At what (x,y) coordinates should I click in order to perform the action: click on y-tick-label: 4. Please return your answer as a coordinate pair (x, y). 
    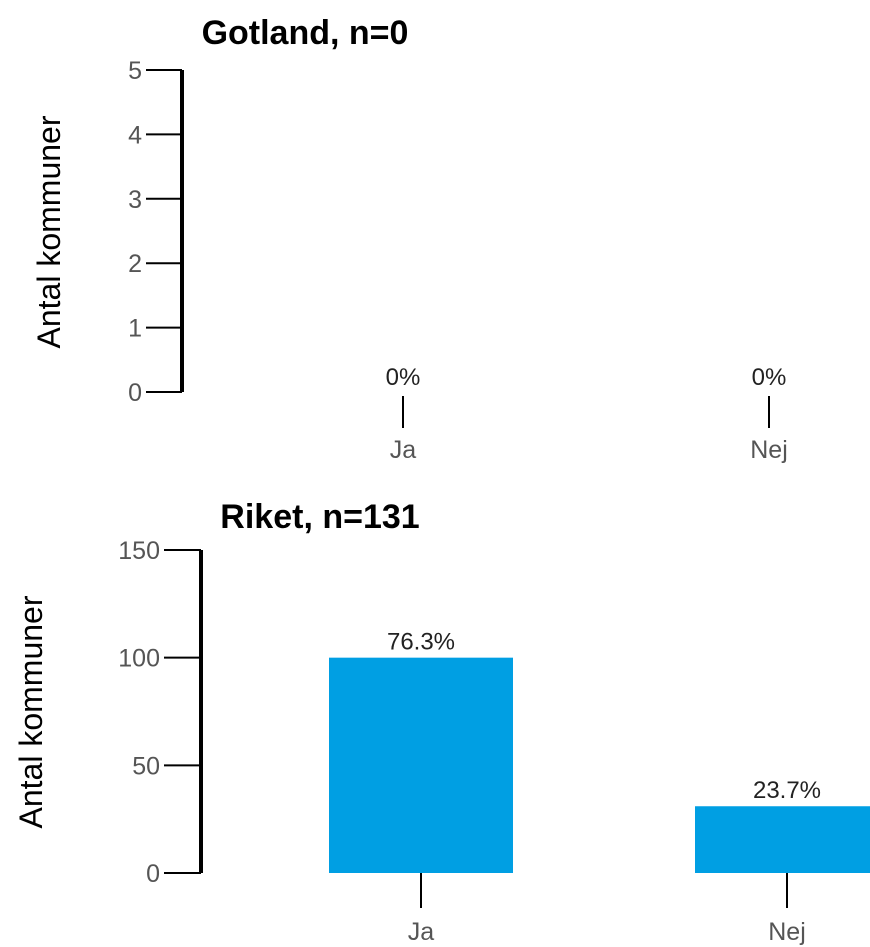
    Looking at the image, I should click on (135, 135).